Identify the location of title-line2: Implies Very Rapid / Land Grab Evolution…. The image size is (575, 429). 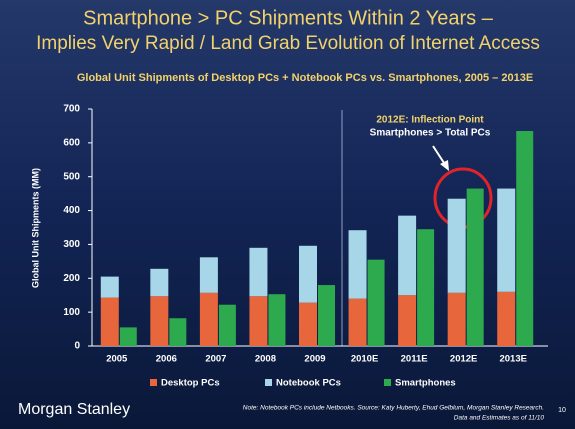
(288, 43).